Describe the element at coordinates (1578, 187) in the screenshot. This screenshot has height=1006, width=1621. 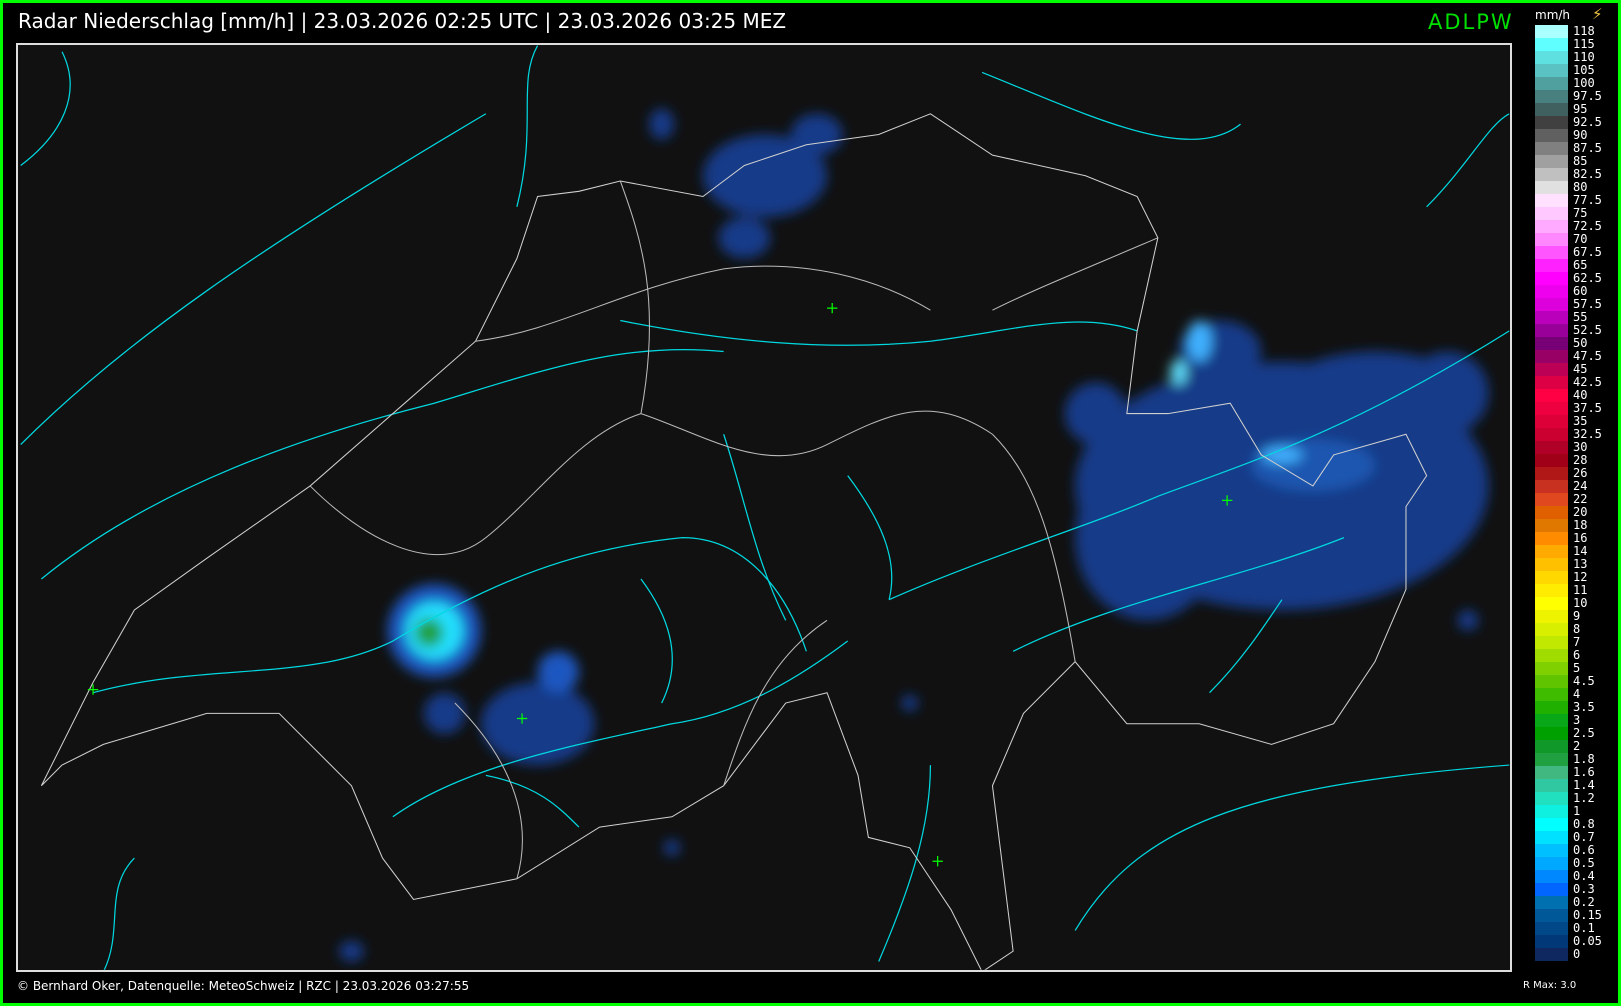
I see `legend-item: 80` at that location.